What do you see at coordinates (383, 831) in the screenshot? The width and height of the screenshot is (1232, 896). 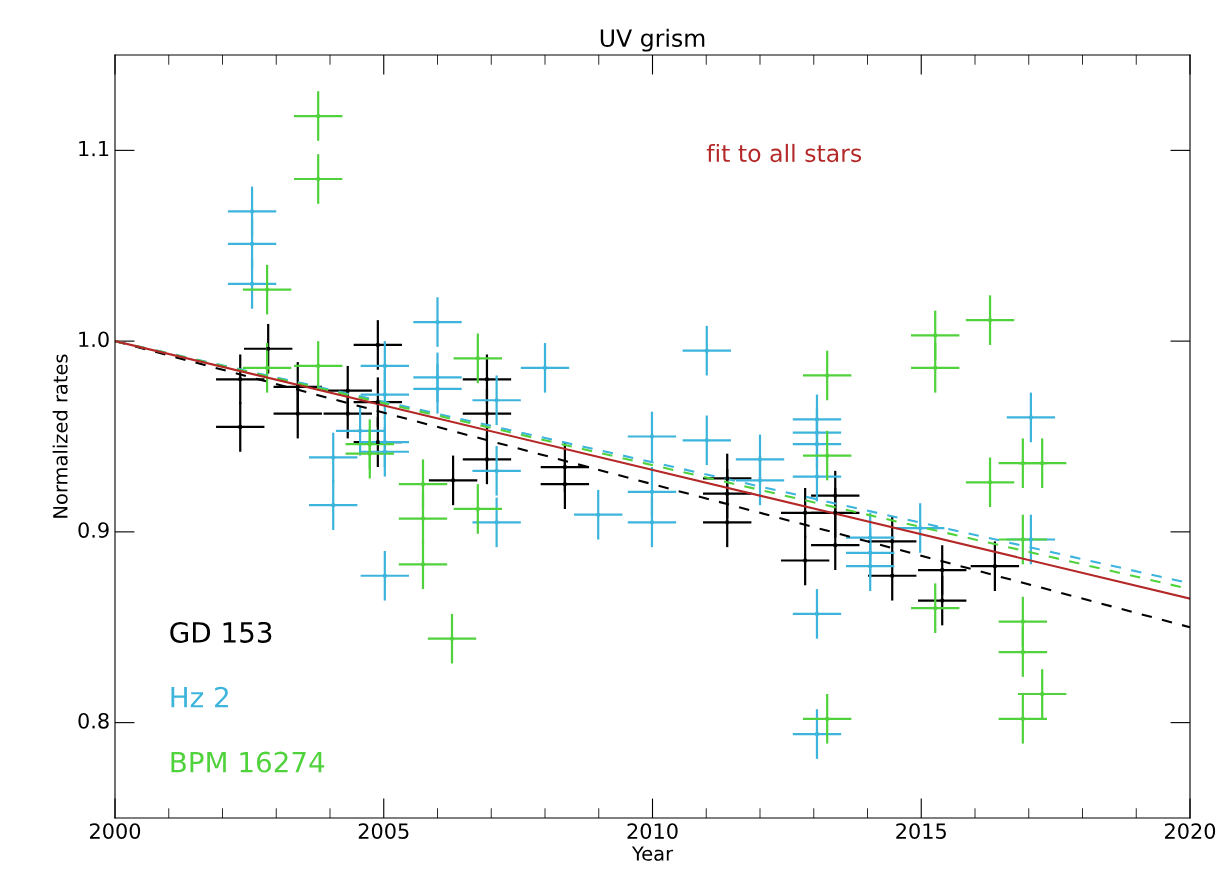 I see `x-tick-label: 2005` at bounding box center [383, 831].